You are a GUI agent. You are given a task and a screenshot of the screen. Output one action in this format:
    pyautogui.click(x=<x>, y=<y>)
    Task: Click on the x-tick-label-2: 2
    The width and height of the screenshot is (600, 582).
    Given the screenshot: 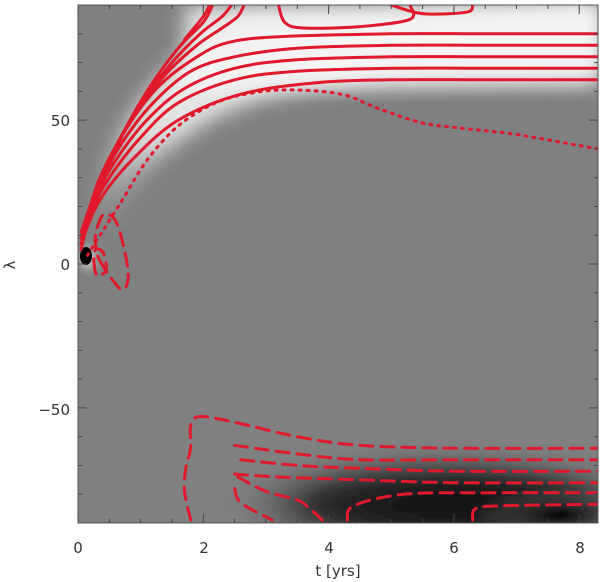 What is the action you would take?
    pyautogui.click(x=204, y=548)
    